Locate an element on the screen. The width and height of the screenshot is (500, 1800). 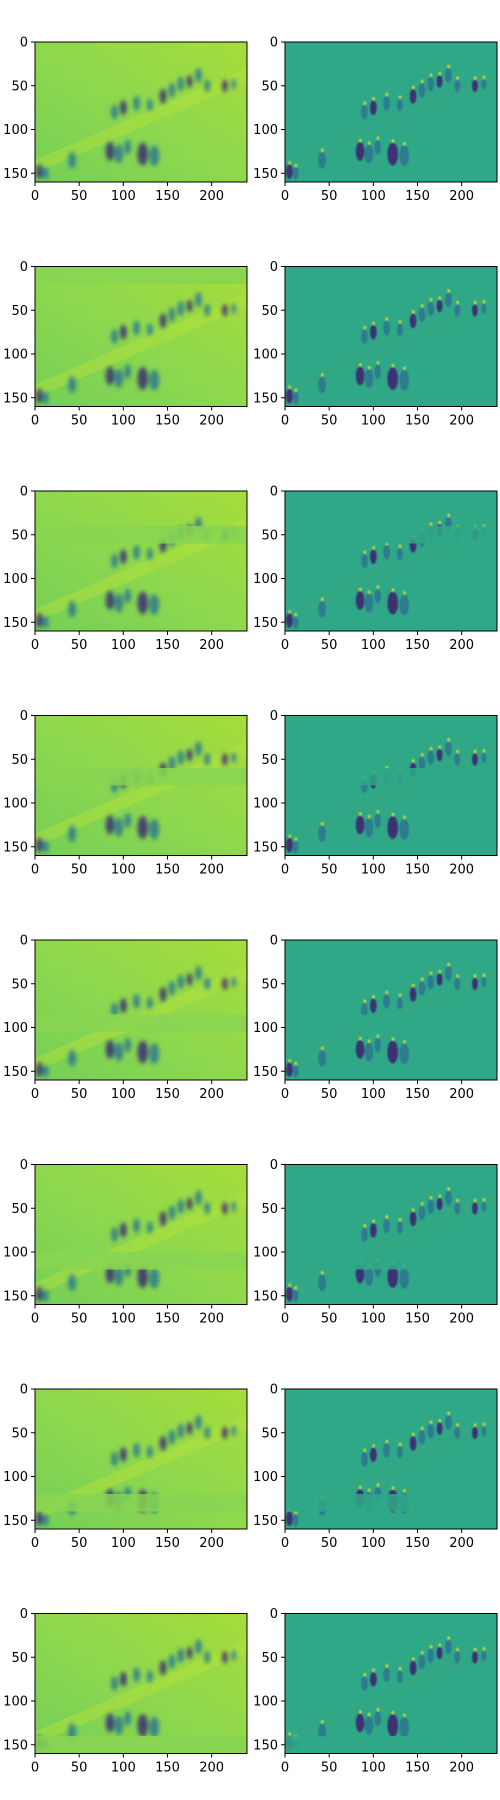
x-tick-label: 0 is located at coordinates (285, 1319).